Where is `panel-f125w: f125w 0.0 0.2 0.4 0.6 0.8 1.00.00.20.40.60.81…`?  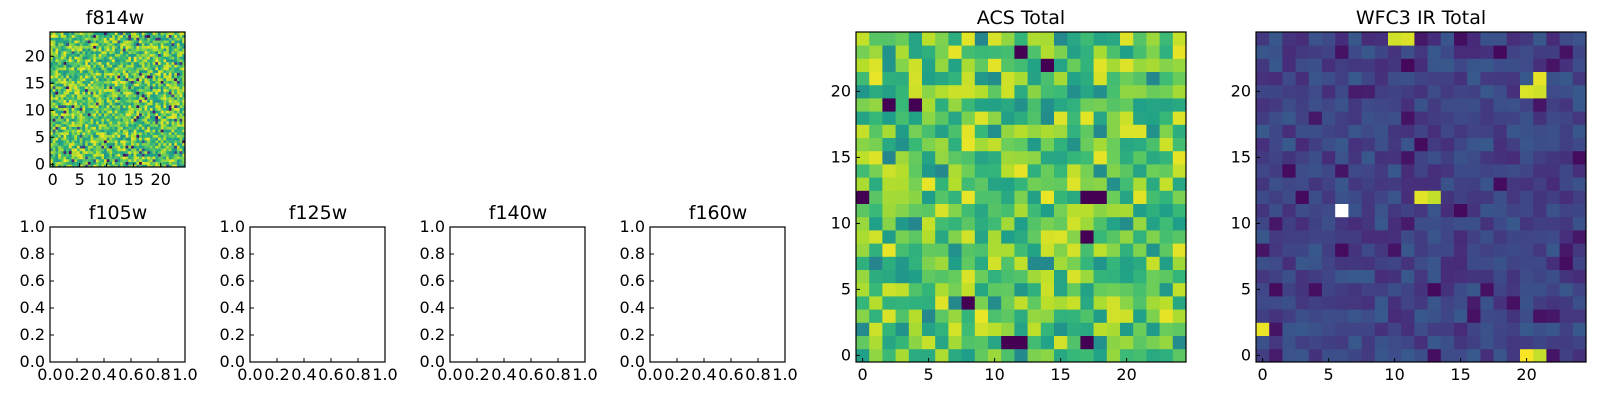
panel-f125w: f125w 0.0 0.2 0.4 0.6 0.8 1.00.00.20.40.60.81… is located at coordinates (309, 293).